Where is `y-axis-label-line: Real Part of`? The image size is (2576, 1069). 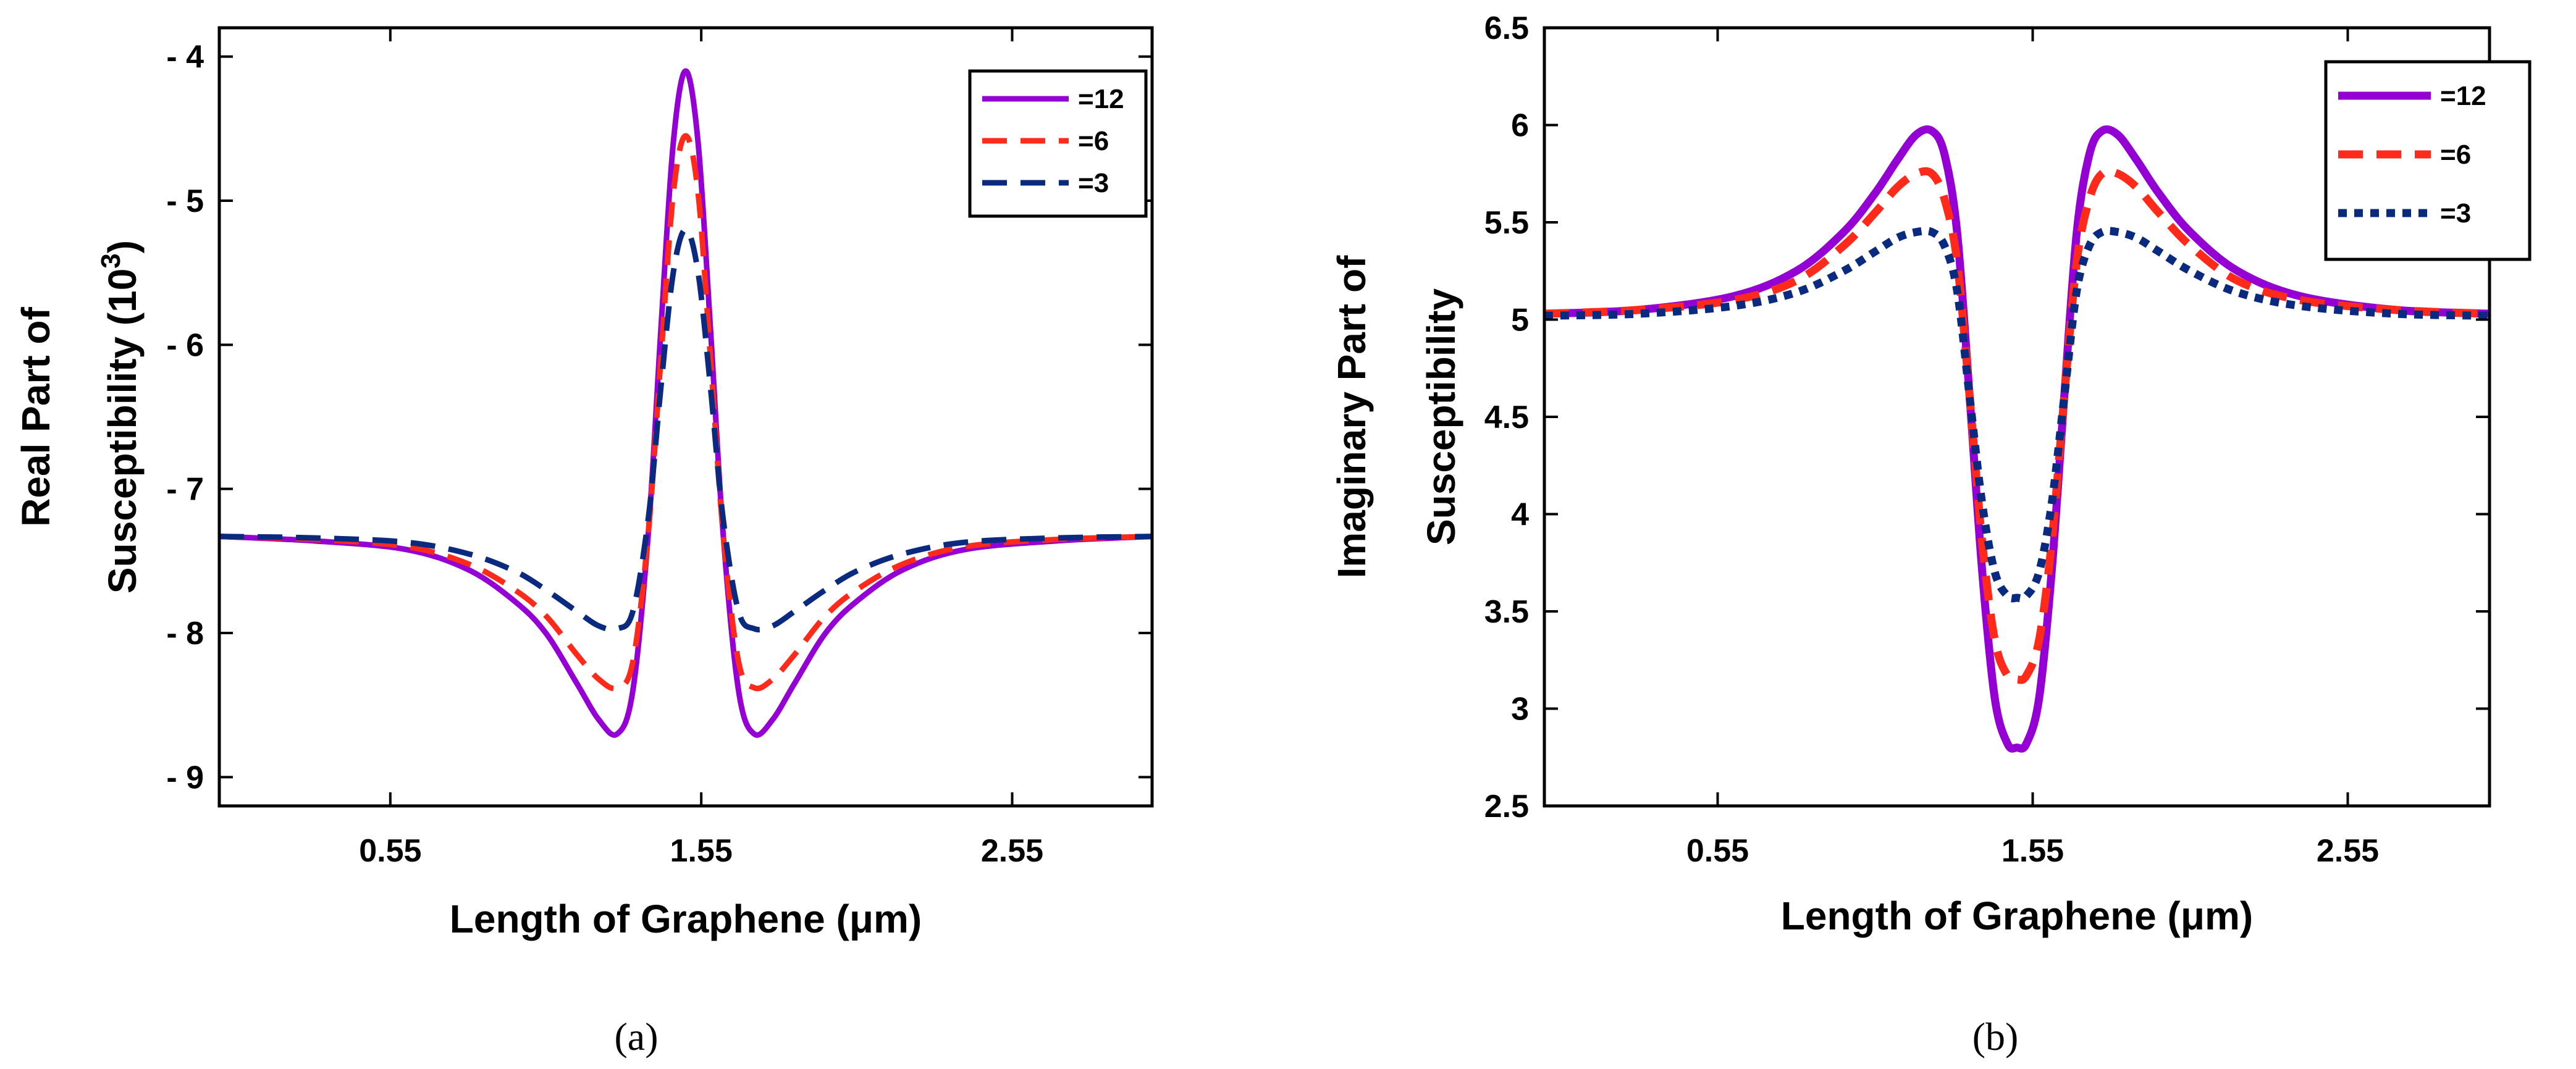 y-axis-label-line: Real Part of is located at coordinates (36, 416).